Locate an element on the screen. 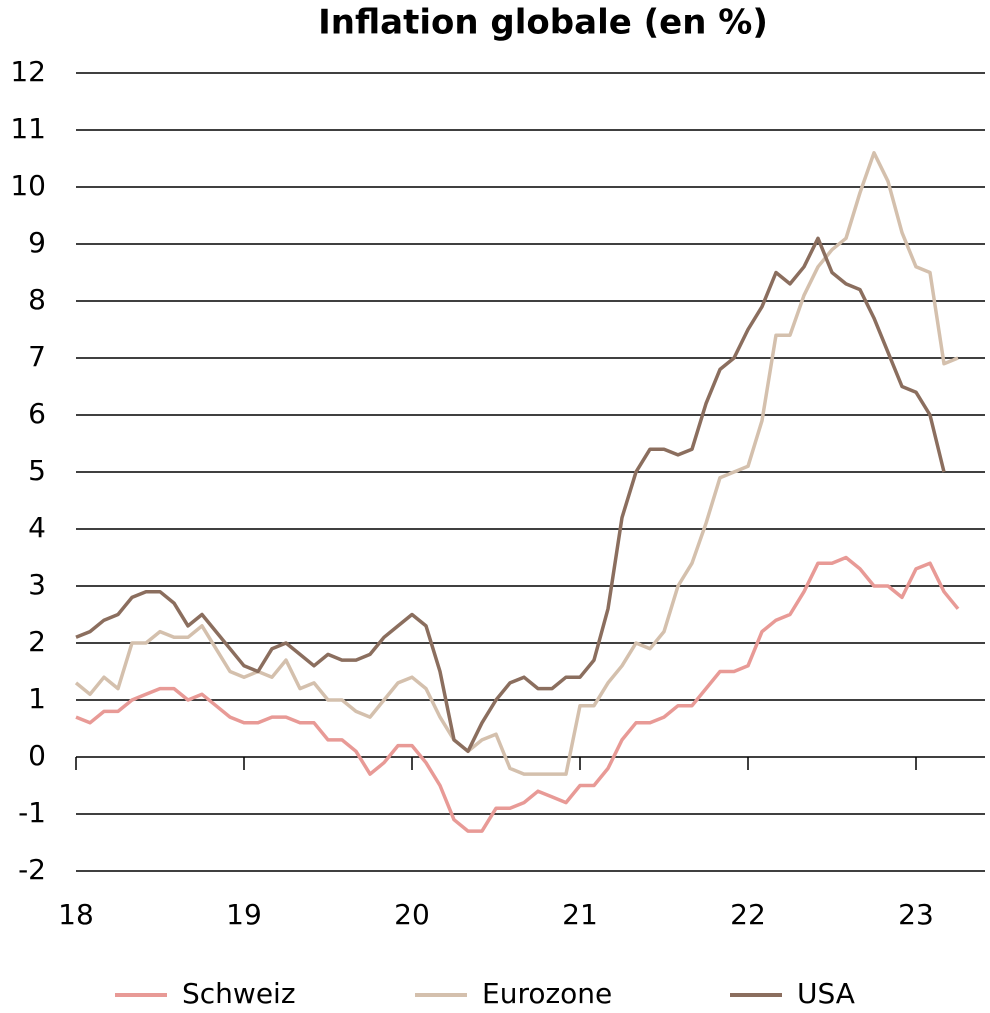 The height and width of the screenshot is (1013, 990). y-tick-label: 1 is located at coordinates (37, 698).